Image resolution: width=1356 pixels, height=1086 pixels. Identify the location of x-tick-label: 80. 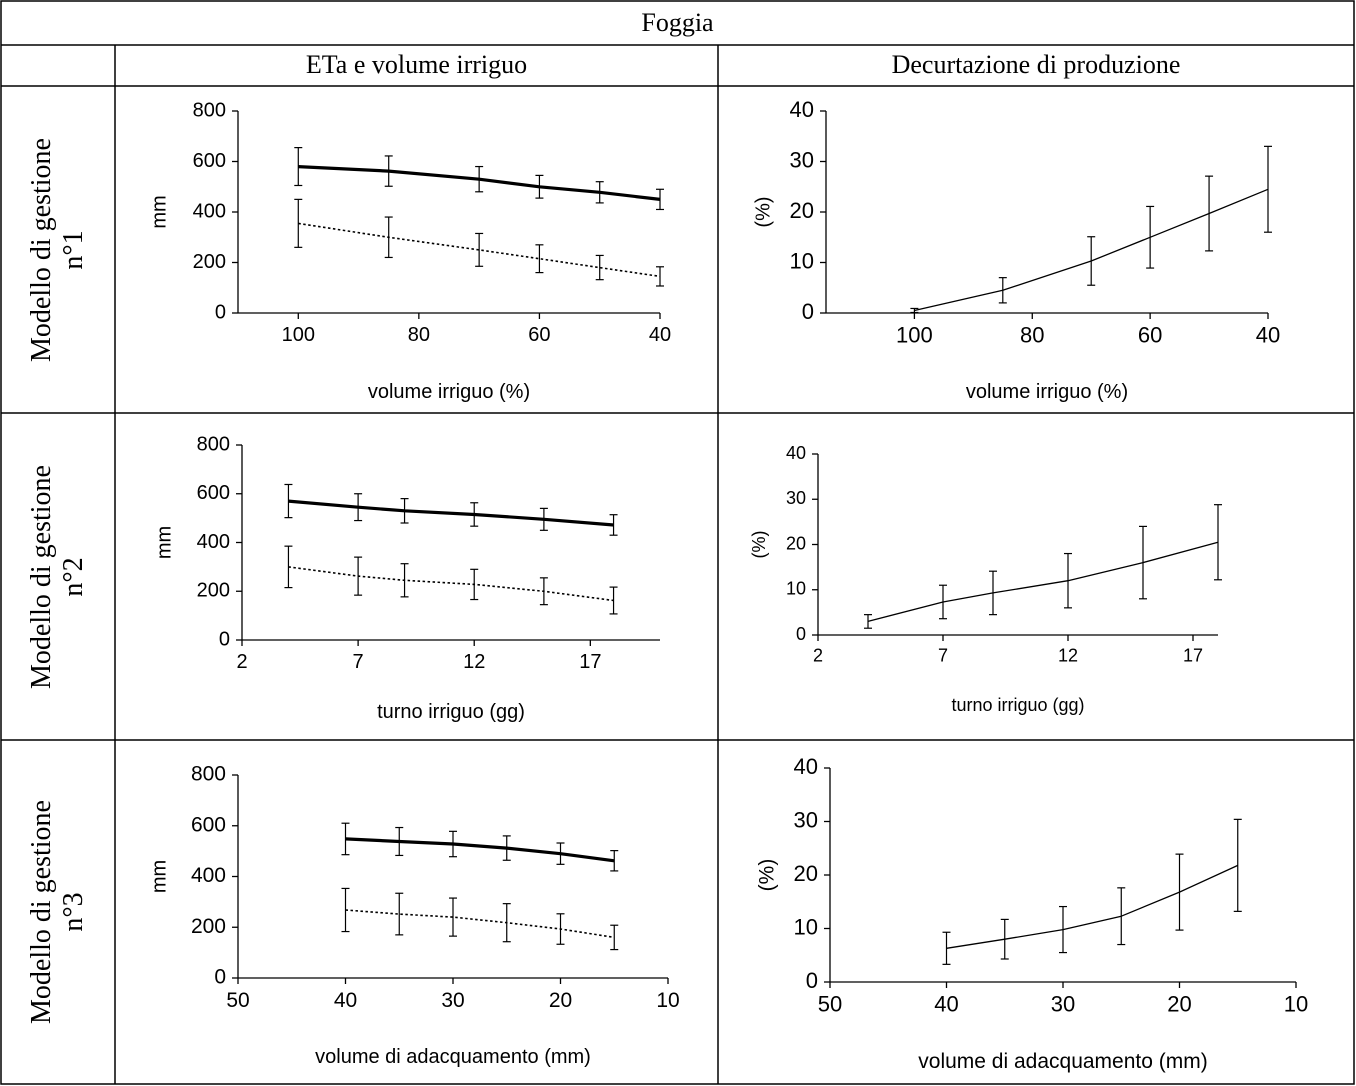
(1032, 335).